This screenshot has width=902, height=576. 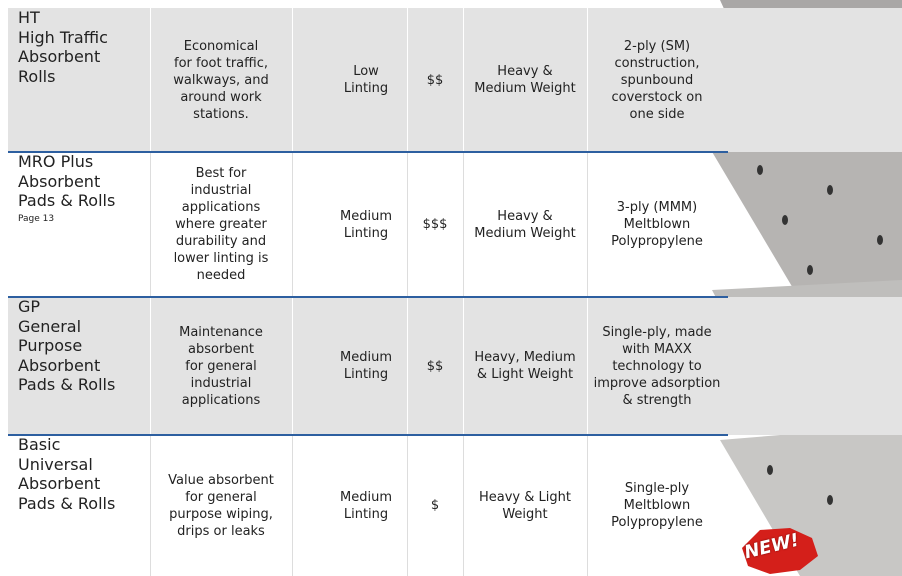 I want to click on product-name: MRO Plus Absorbent Pads & Rolls Page 13, so click(x=79, y=224).